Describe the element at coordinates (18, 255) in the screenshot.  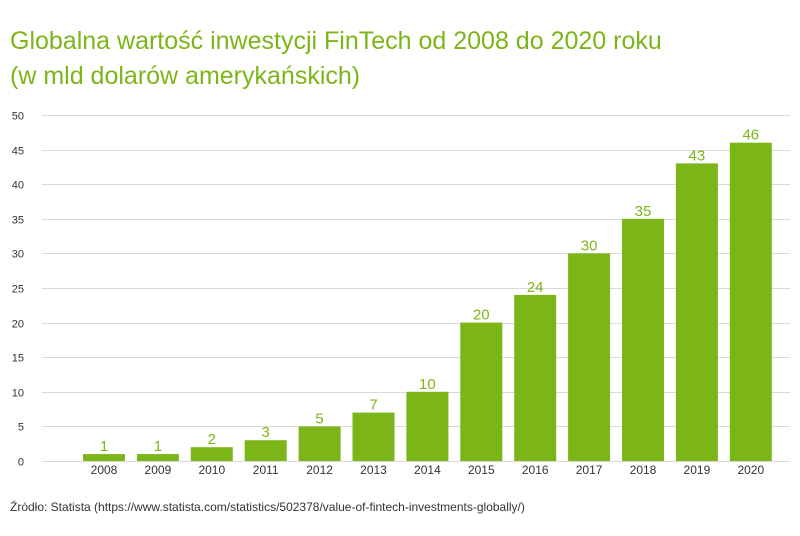
I see `y-tick-label: 30` at that location.